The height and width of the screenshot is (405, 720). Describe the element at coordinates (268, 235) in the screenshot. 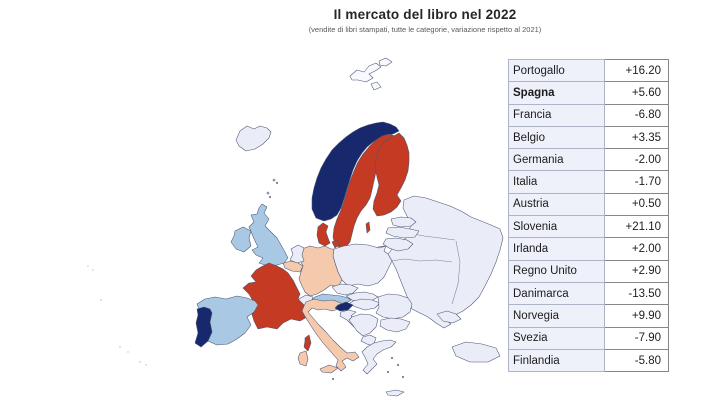

I see `region-united-kingdom` at that location.